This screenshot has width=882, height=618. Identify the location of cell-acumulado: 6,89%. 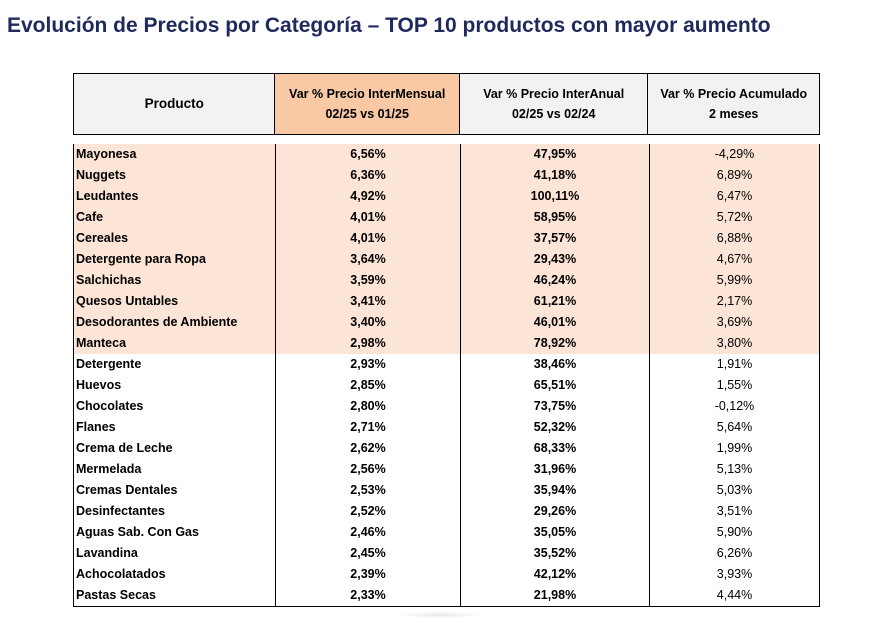
(734, 175).